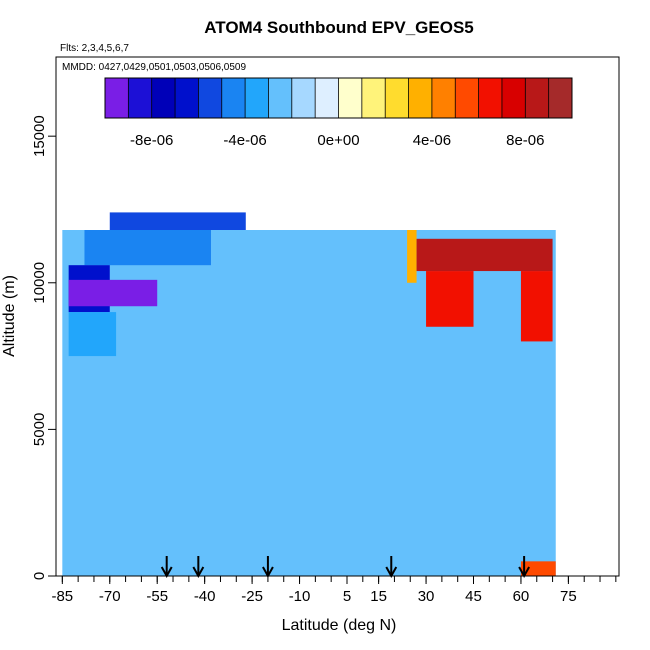 The width and height of the screenshot is (650, 650). Describe the element at coordinates (151, 140) in the screenshot. I see `colorbar-tick-label: -8e-06` at that location.